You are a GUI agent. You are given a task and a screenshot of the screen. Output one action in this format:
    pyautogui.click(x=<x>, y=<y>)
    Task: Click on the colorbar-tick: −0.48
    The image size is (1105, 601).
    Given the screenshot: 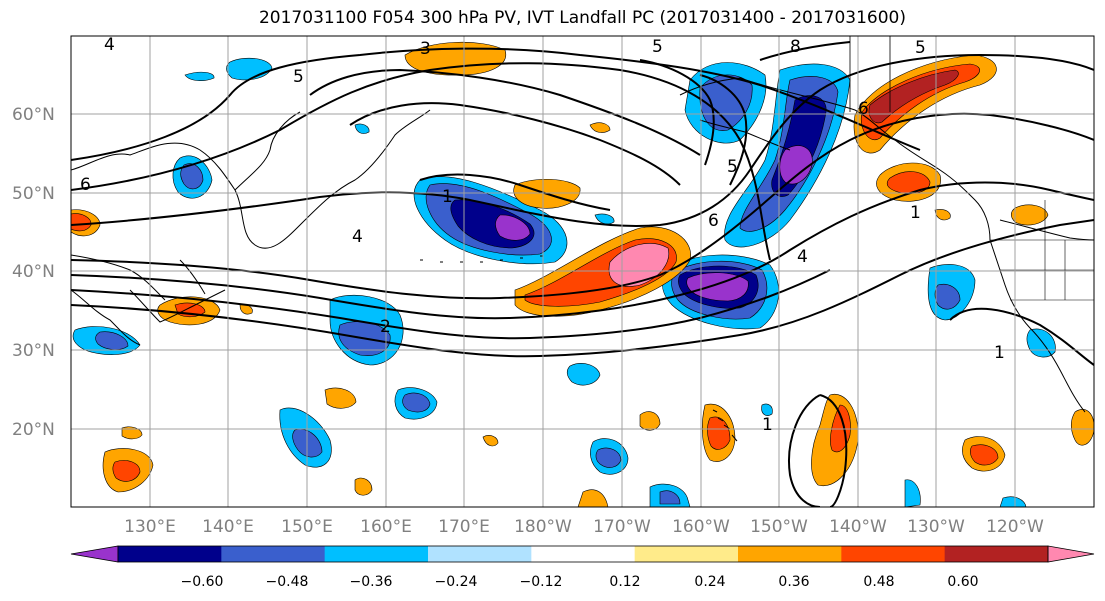 What is the action you would take?
    pyautogui.click(x=287, y=582)
    